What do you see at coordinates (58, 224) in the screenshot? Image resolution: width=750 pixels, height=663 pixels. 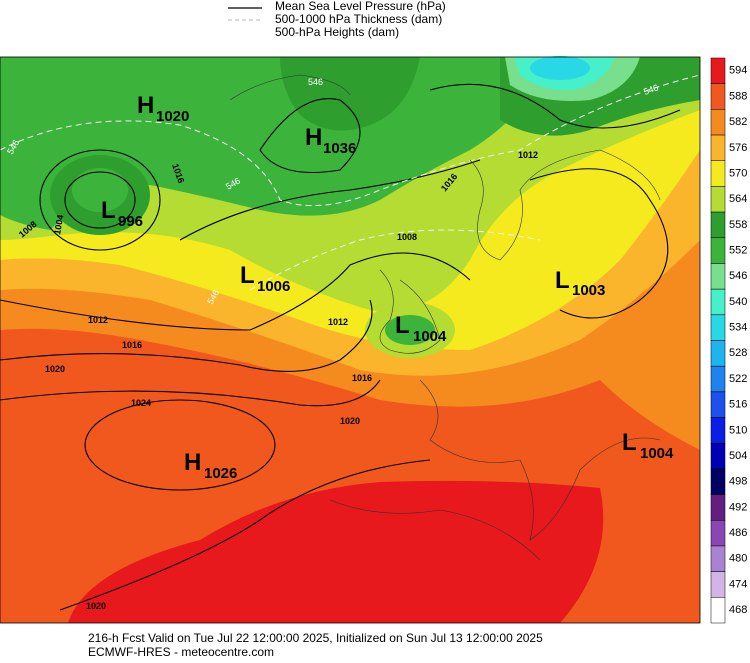 I see `isobar-label: 1004` at bounding box center [58, 224].